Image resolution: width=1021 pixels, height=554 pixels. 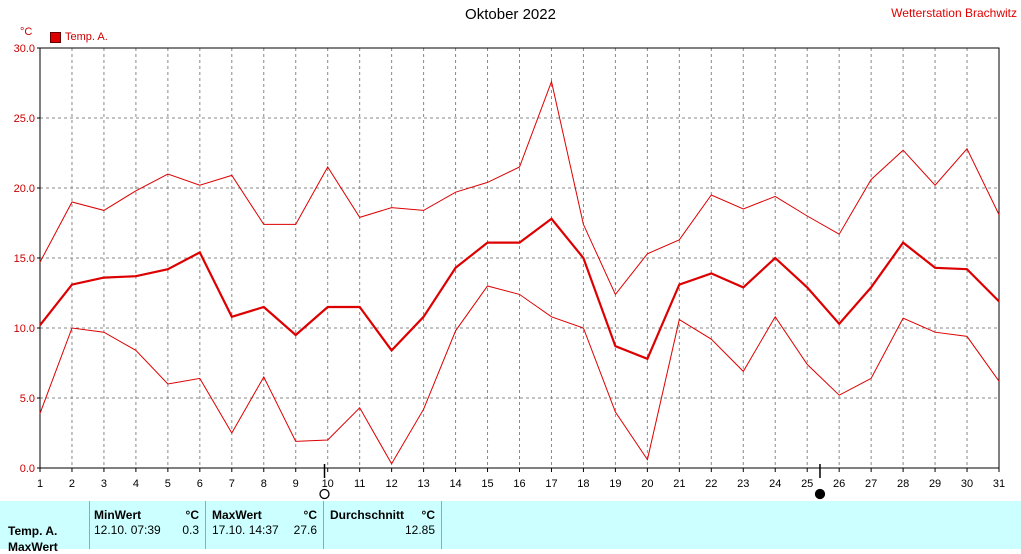 What do you see at coordinates (264, 484) in the screenshot?
I see `x-tick-label: 8` at bounding box center [264, 484].